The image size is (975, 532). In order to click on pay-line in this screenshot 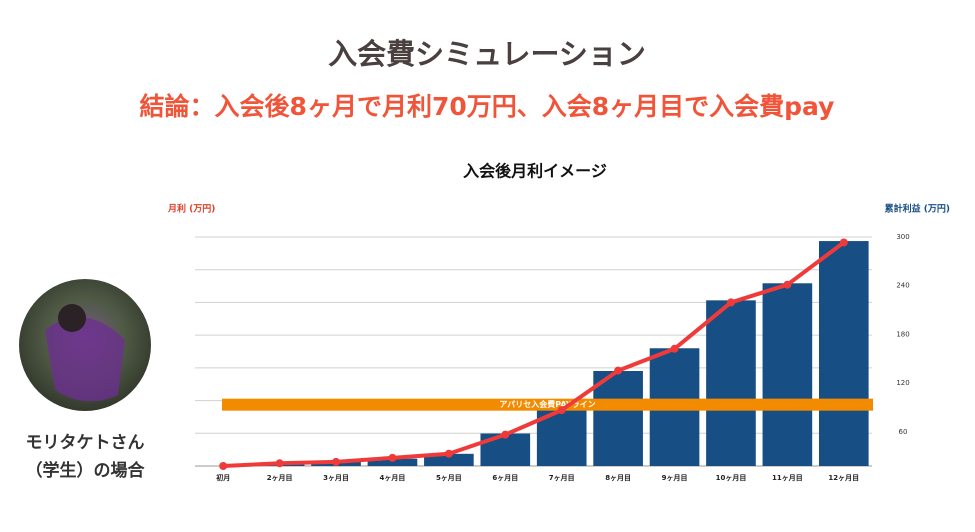, I will do `click(547, 404)`.